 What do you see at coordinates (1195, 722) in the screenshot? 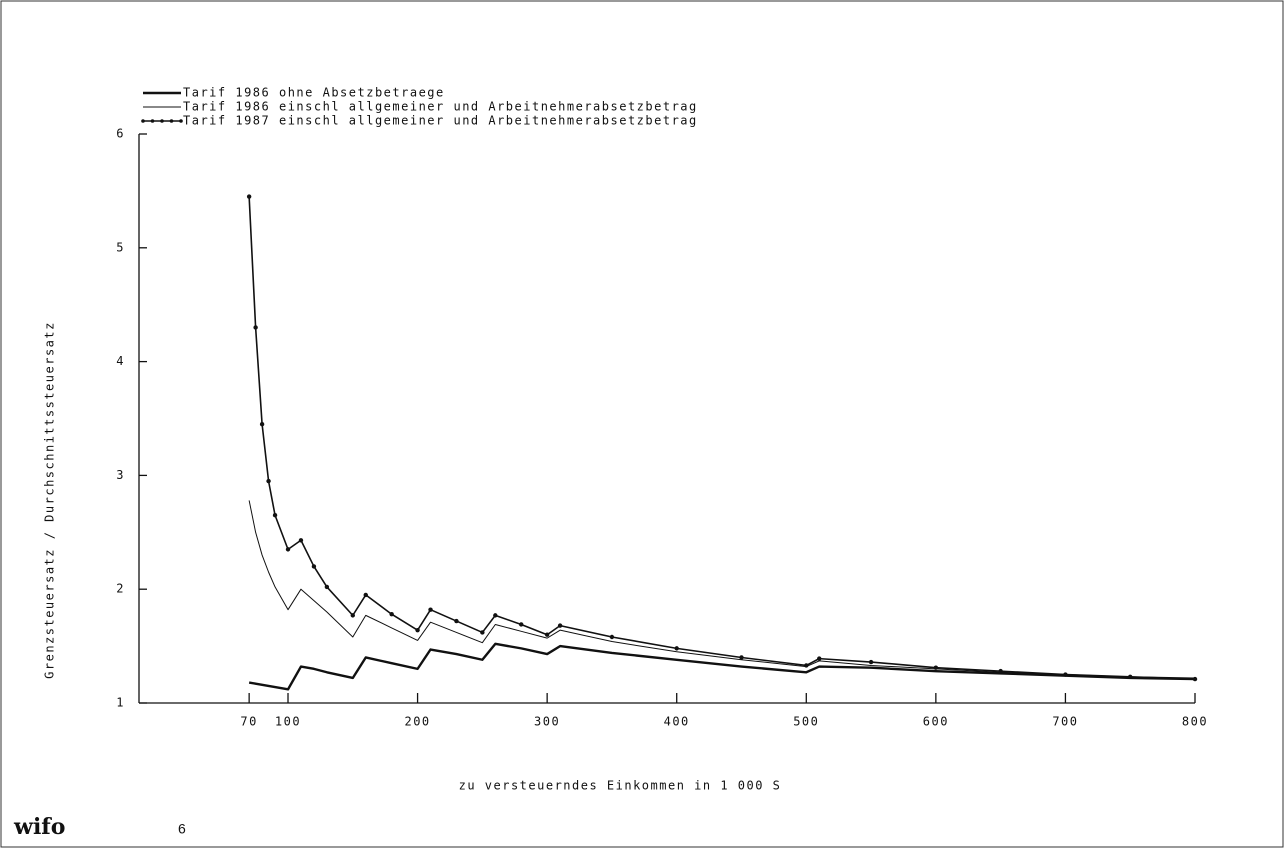
I see `x-tick-label: 800` at bounding box center [1195, 722].